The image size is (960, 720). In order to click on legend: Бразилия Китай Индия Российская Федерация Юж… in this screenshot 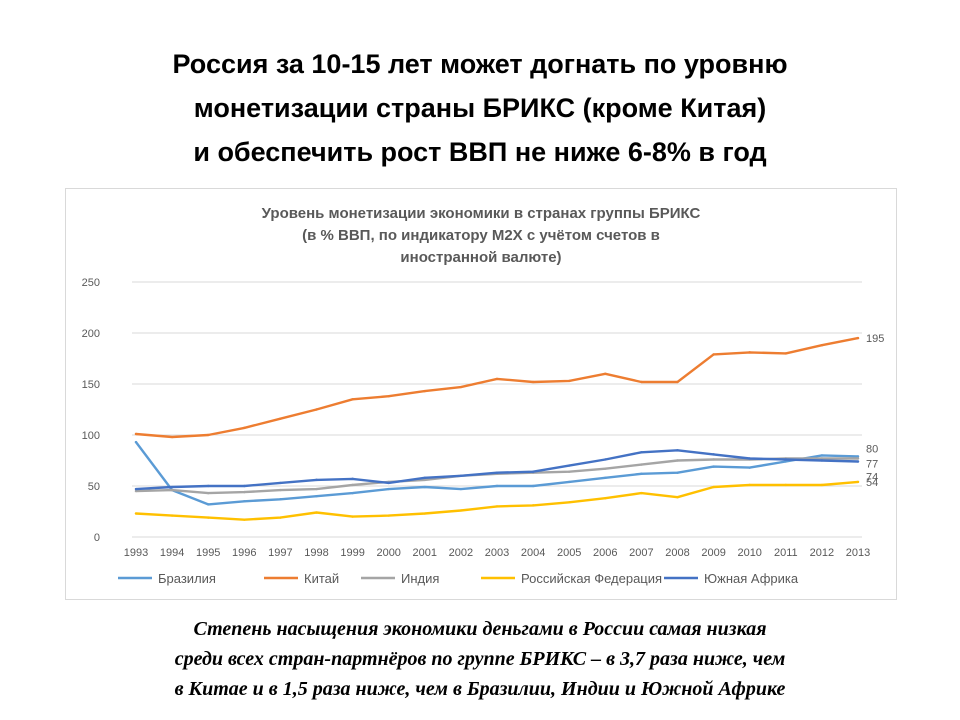, I will do `click(458, 578)`.